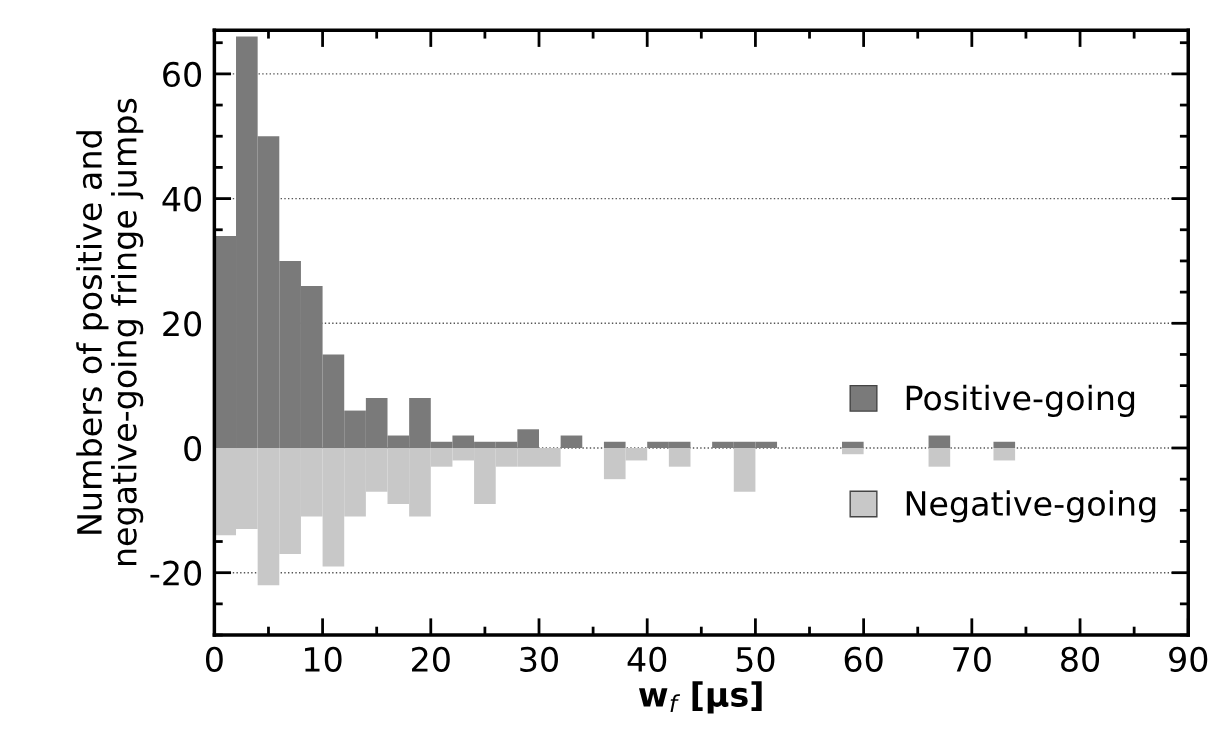 The height and width of the screenshot is (756, 1225). I want to click on legend-label: Positive-going, so click(1020, 400).